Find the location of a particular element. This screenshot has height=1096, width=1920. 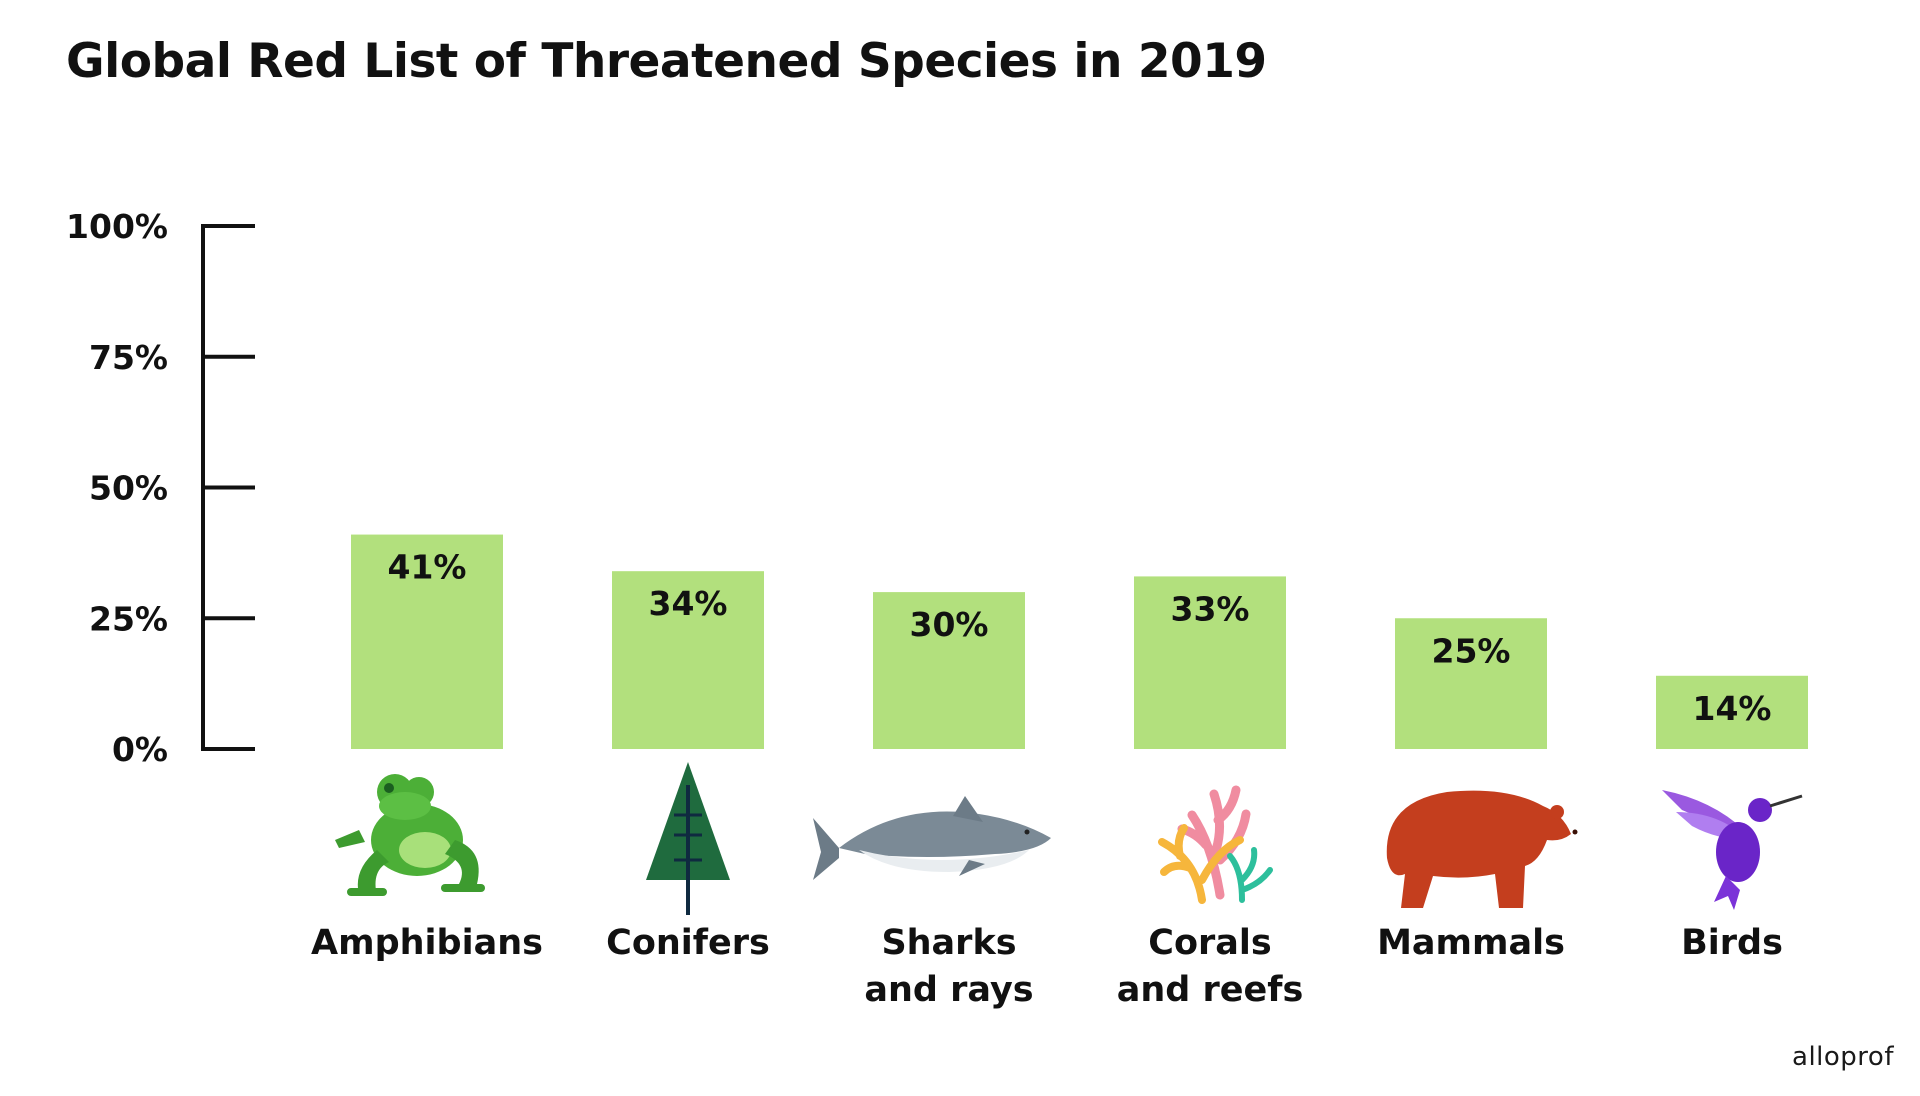

category-label-line: Conifers is located at coordinates (688, 943).